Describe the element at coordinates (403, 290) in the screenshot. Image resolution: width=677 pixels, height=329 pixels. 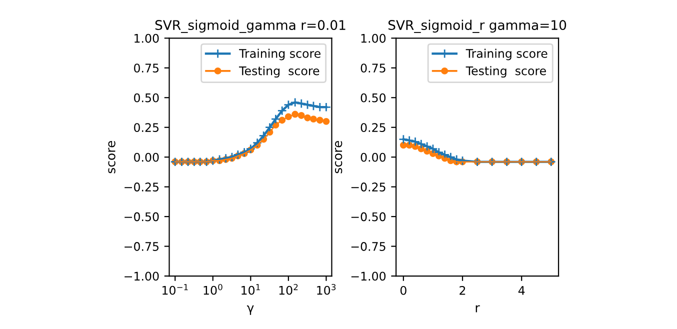
I see `x-tick-label: 0` at that location.